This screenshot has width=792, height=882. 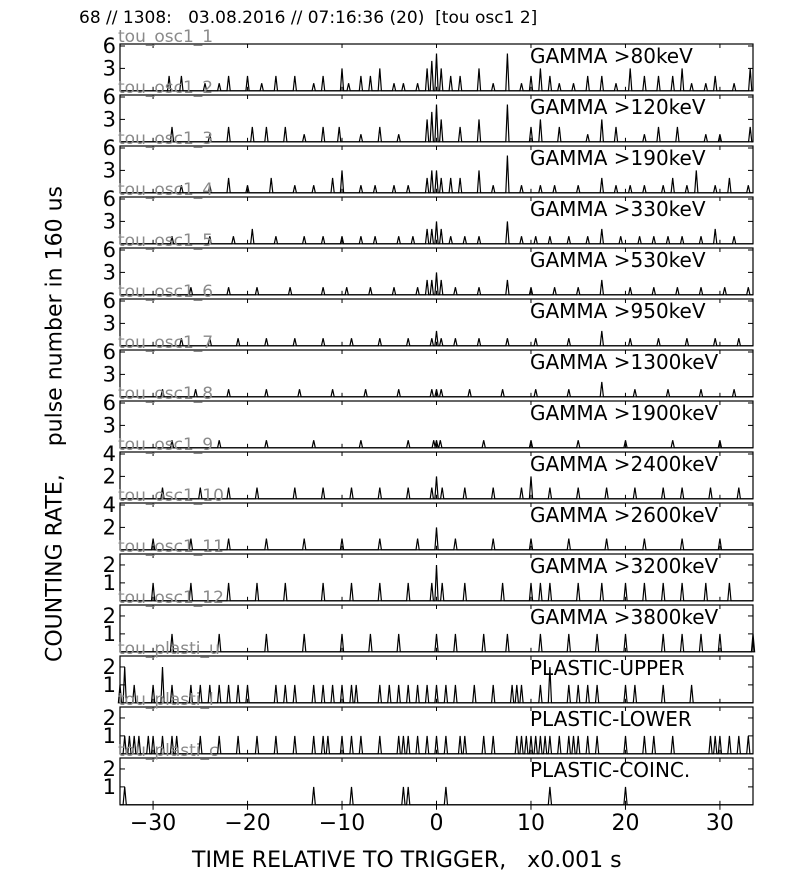 I want to click on panel-id: tou_osc1_4, so click(x=165, y=190).